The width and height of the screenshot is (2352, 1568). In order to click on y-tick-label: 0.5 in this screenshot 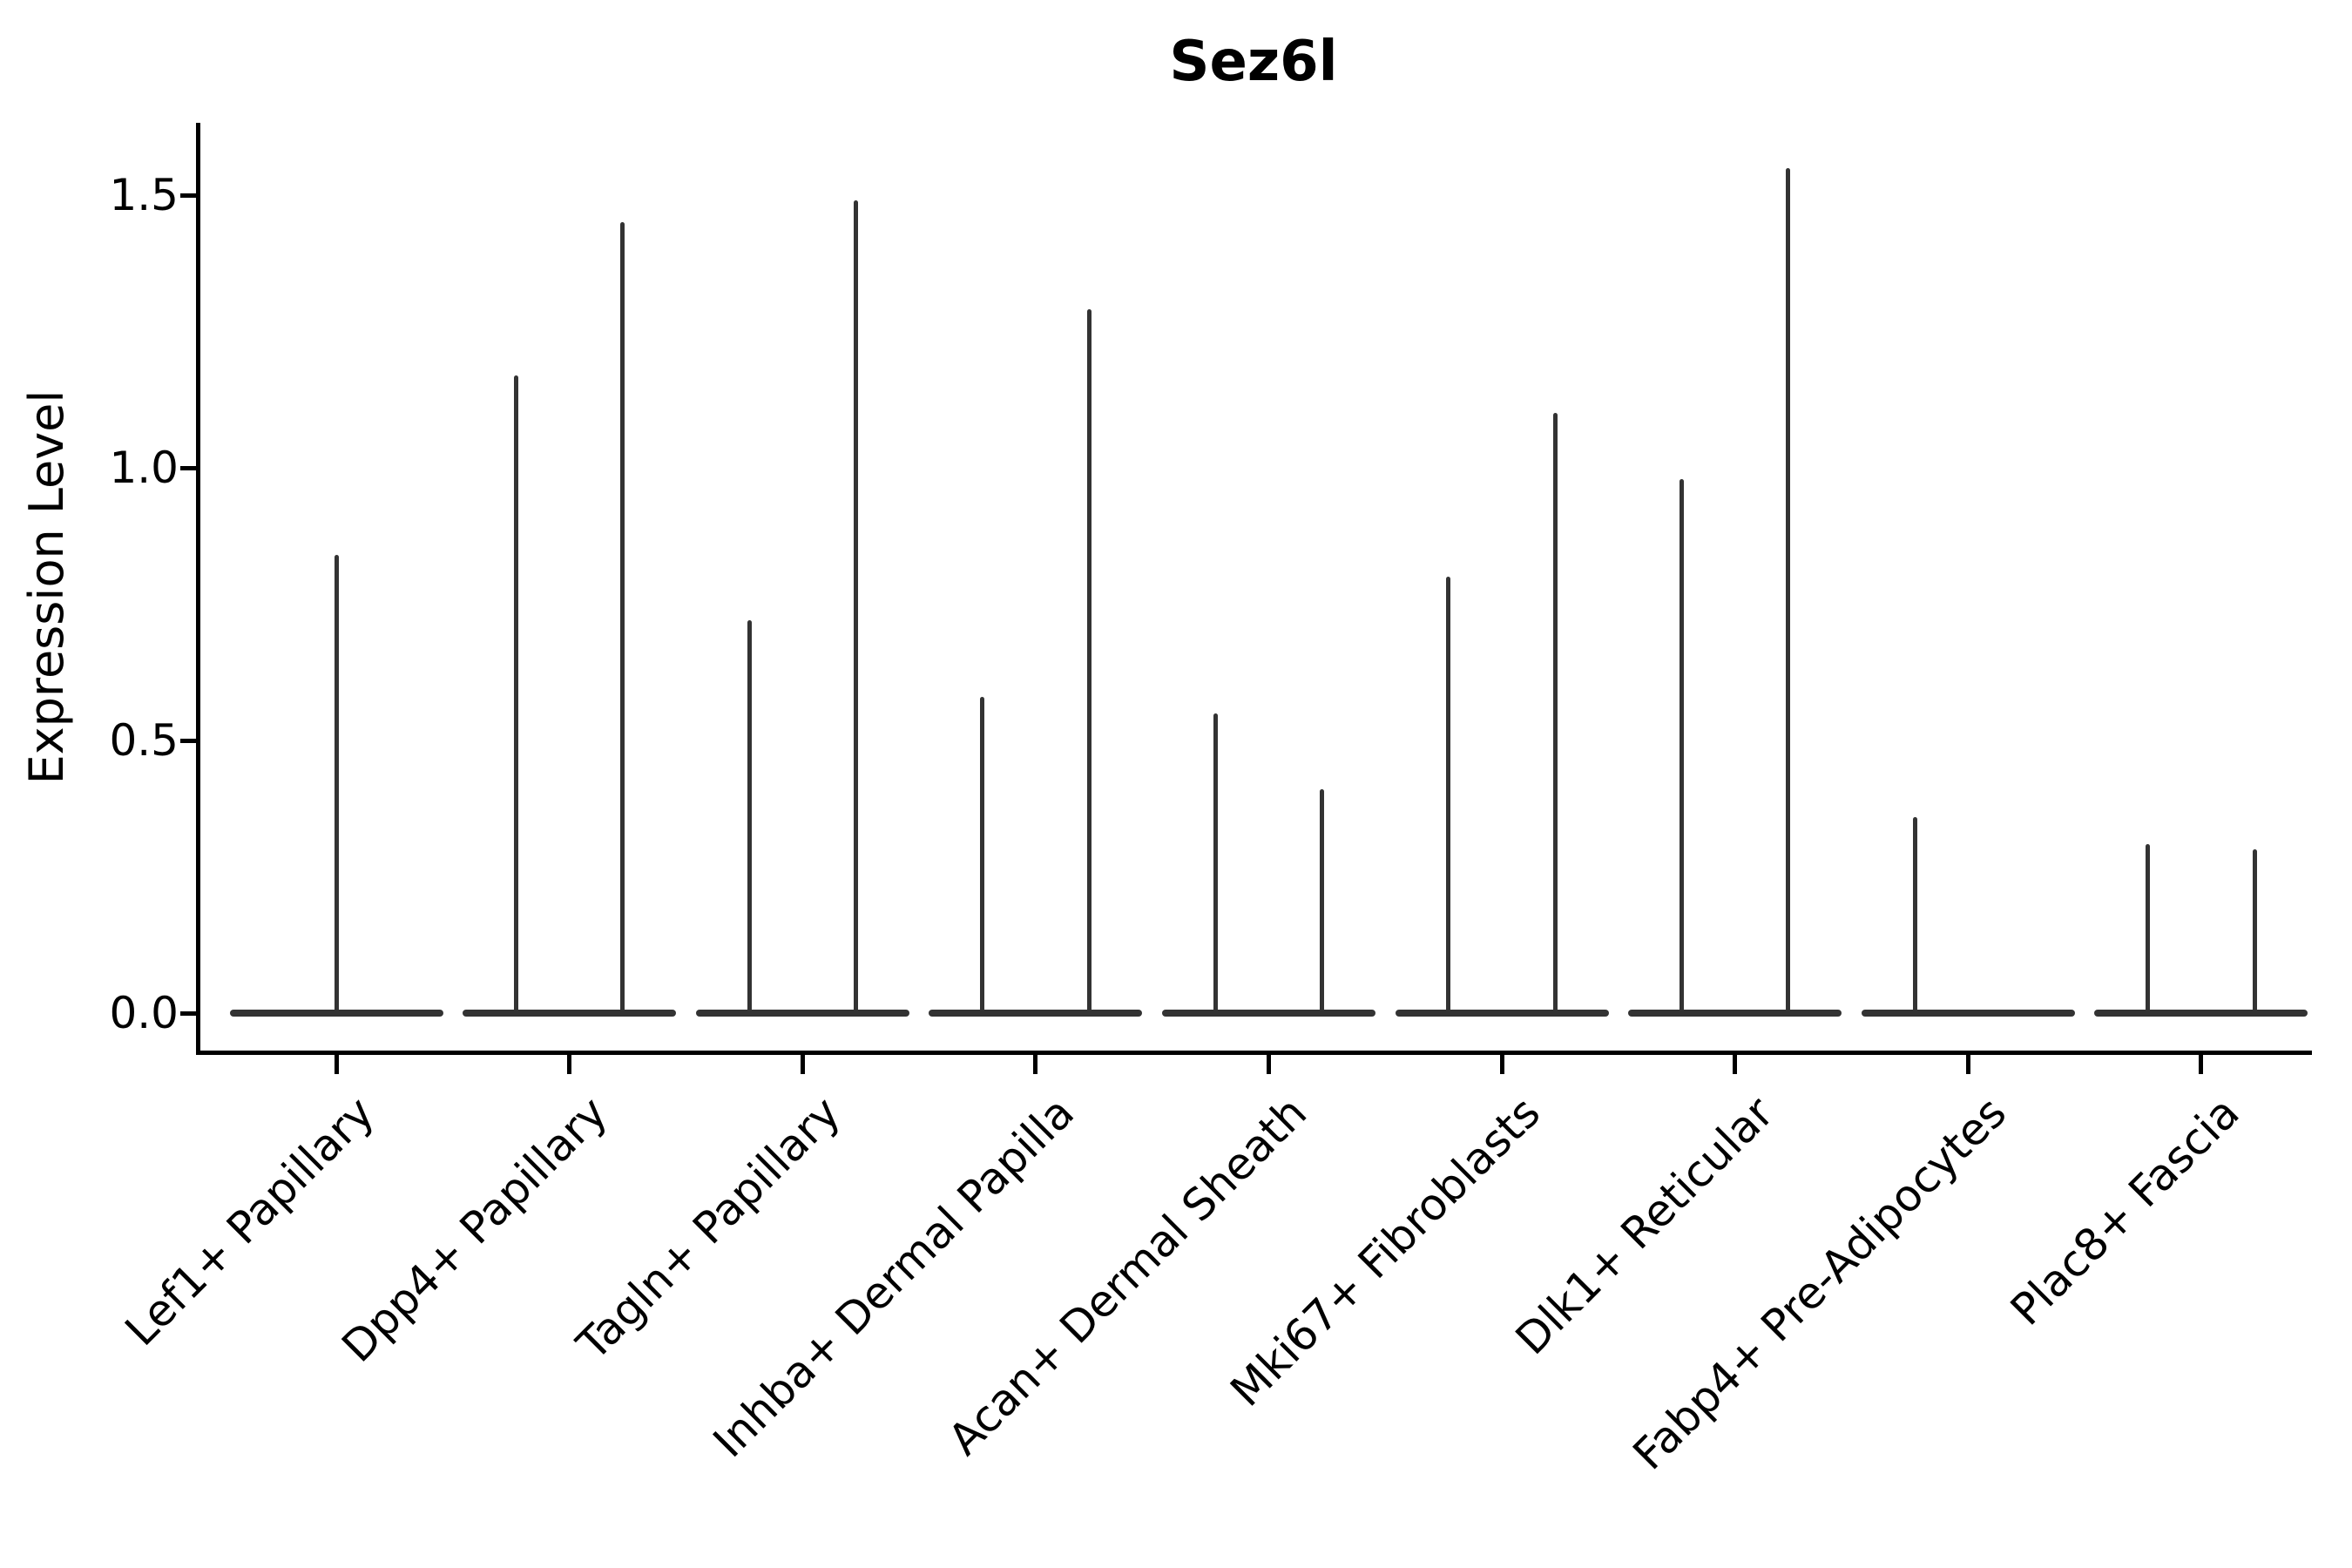, I will do `click(144, 741)`.